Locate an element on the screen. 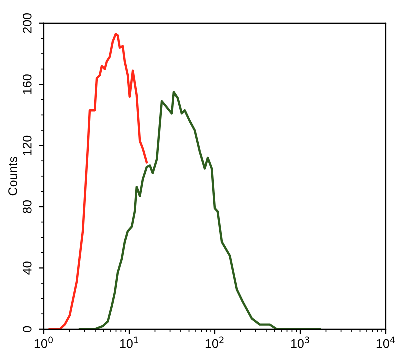 Image resolution: width=400 pixels, height=360 pixels. x-tick-label: 10$^{0}$ is located at coordinates (44, 342).